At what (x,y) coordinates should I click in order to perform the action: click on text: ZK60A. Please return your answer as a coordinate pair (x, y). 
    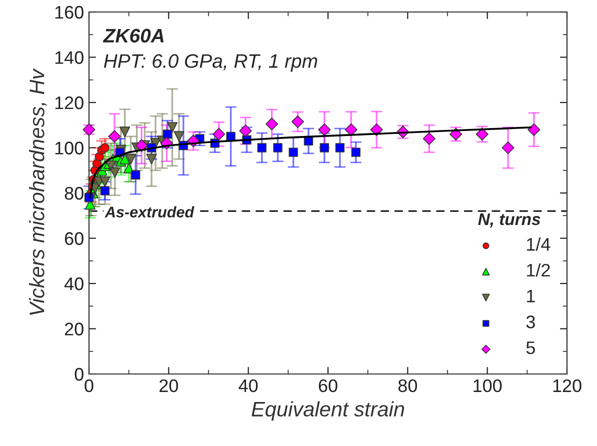
    Looking at the image, I should click on (133, 35).